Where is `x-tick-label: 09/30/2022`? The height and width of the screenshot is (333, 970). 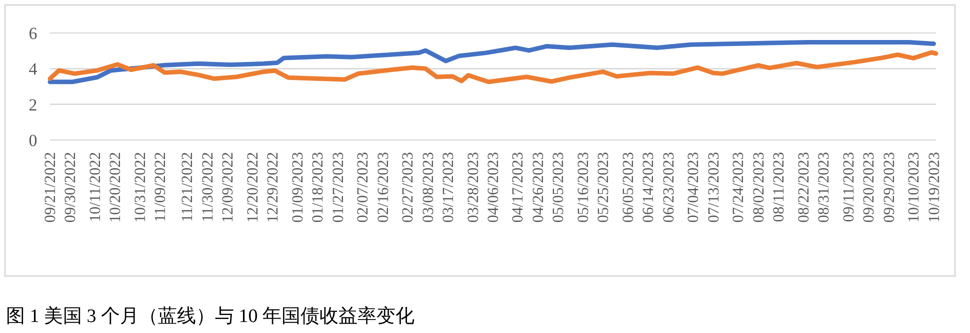 x-tick-label: 09/30/2022 is located at coordinates (71, 187).